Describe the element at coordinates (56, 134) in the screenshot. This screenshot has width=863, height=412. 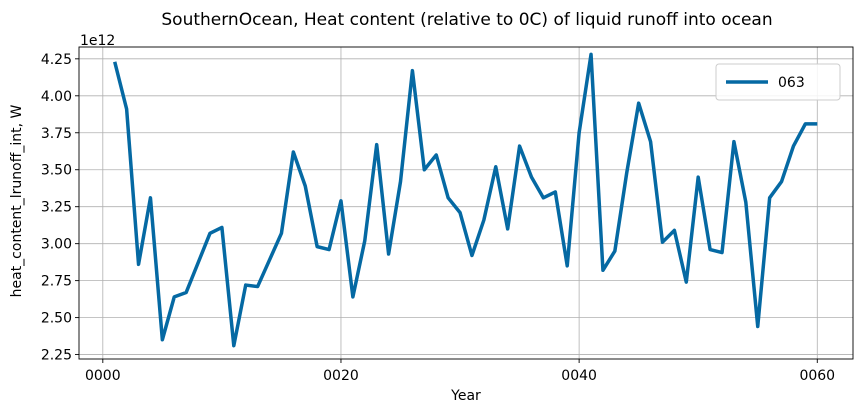
I see `y-tick-label: 3.75` at that location.